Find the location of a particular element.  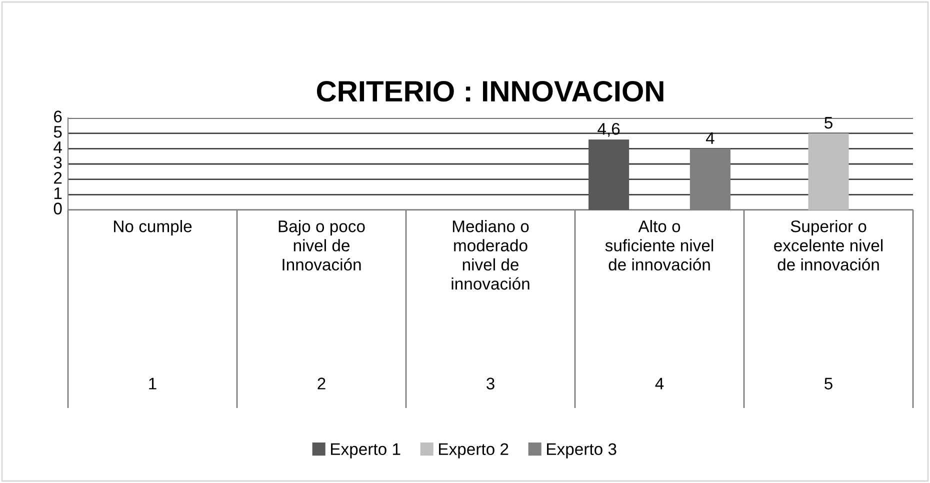

legend-label: Experto 3 is located at coordinates (581, 450).